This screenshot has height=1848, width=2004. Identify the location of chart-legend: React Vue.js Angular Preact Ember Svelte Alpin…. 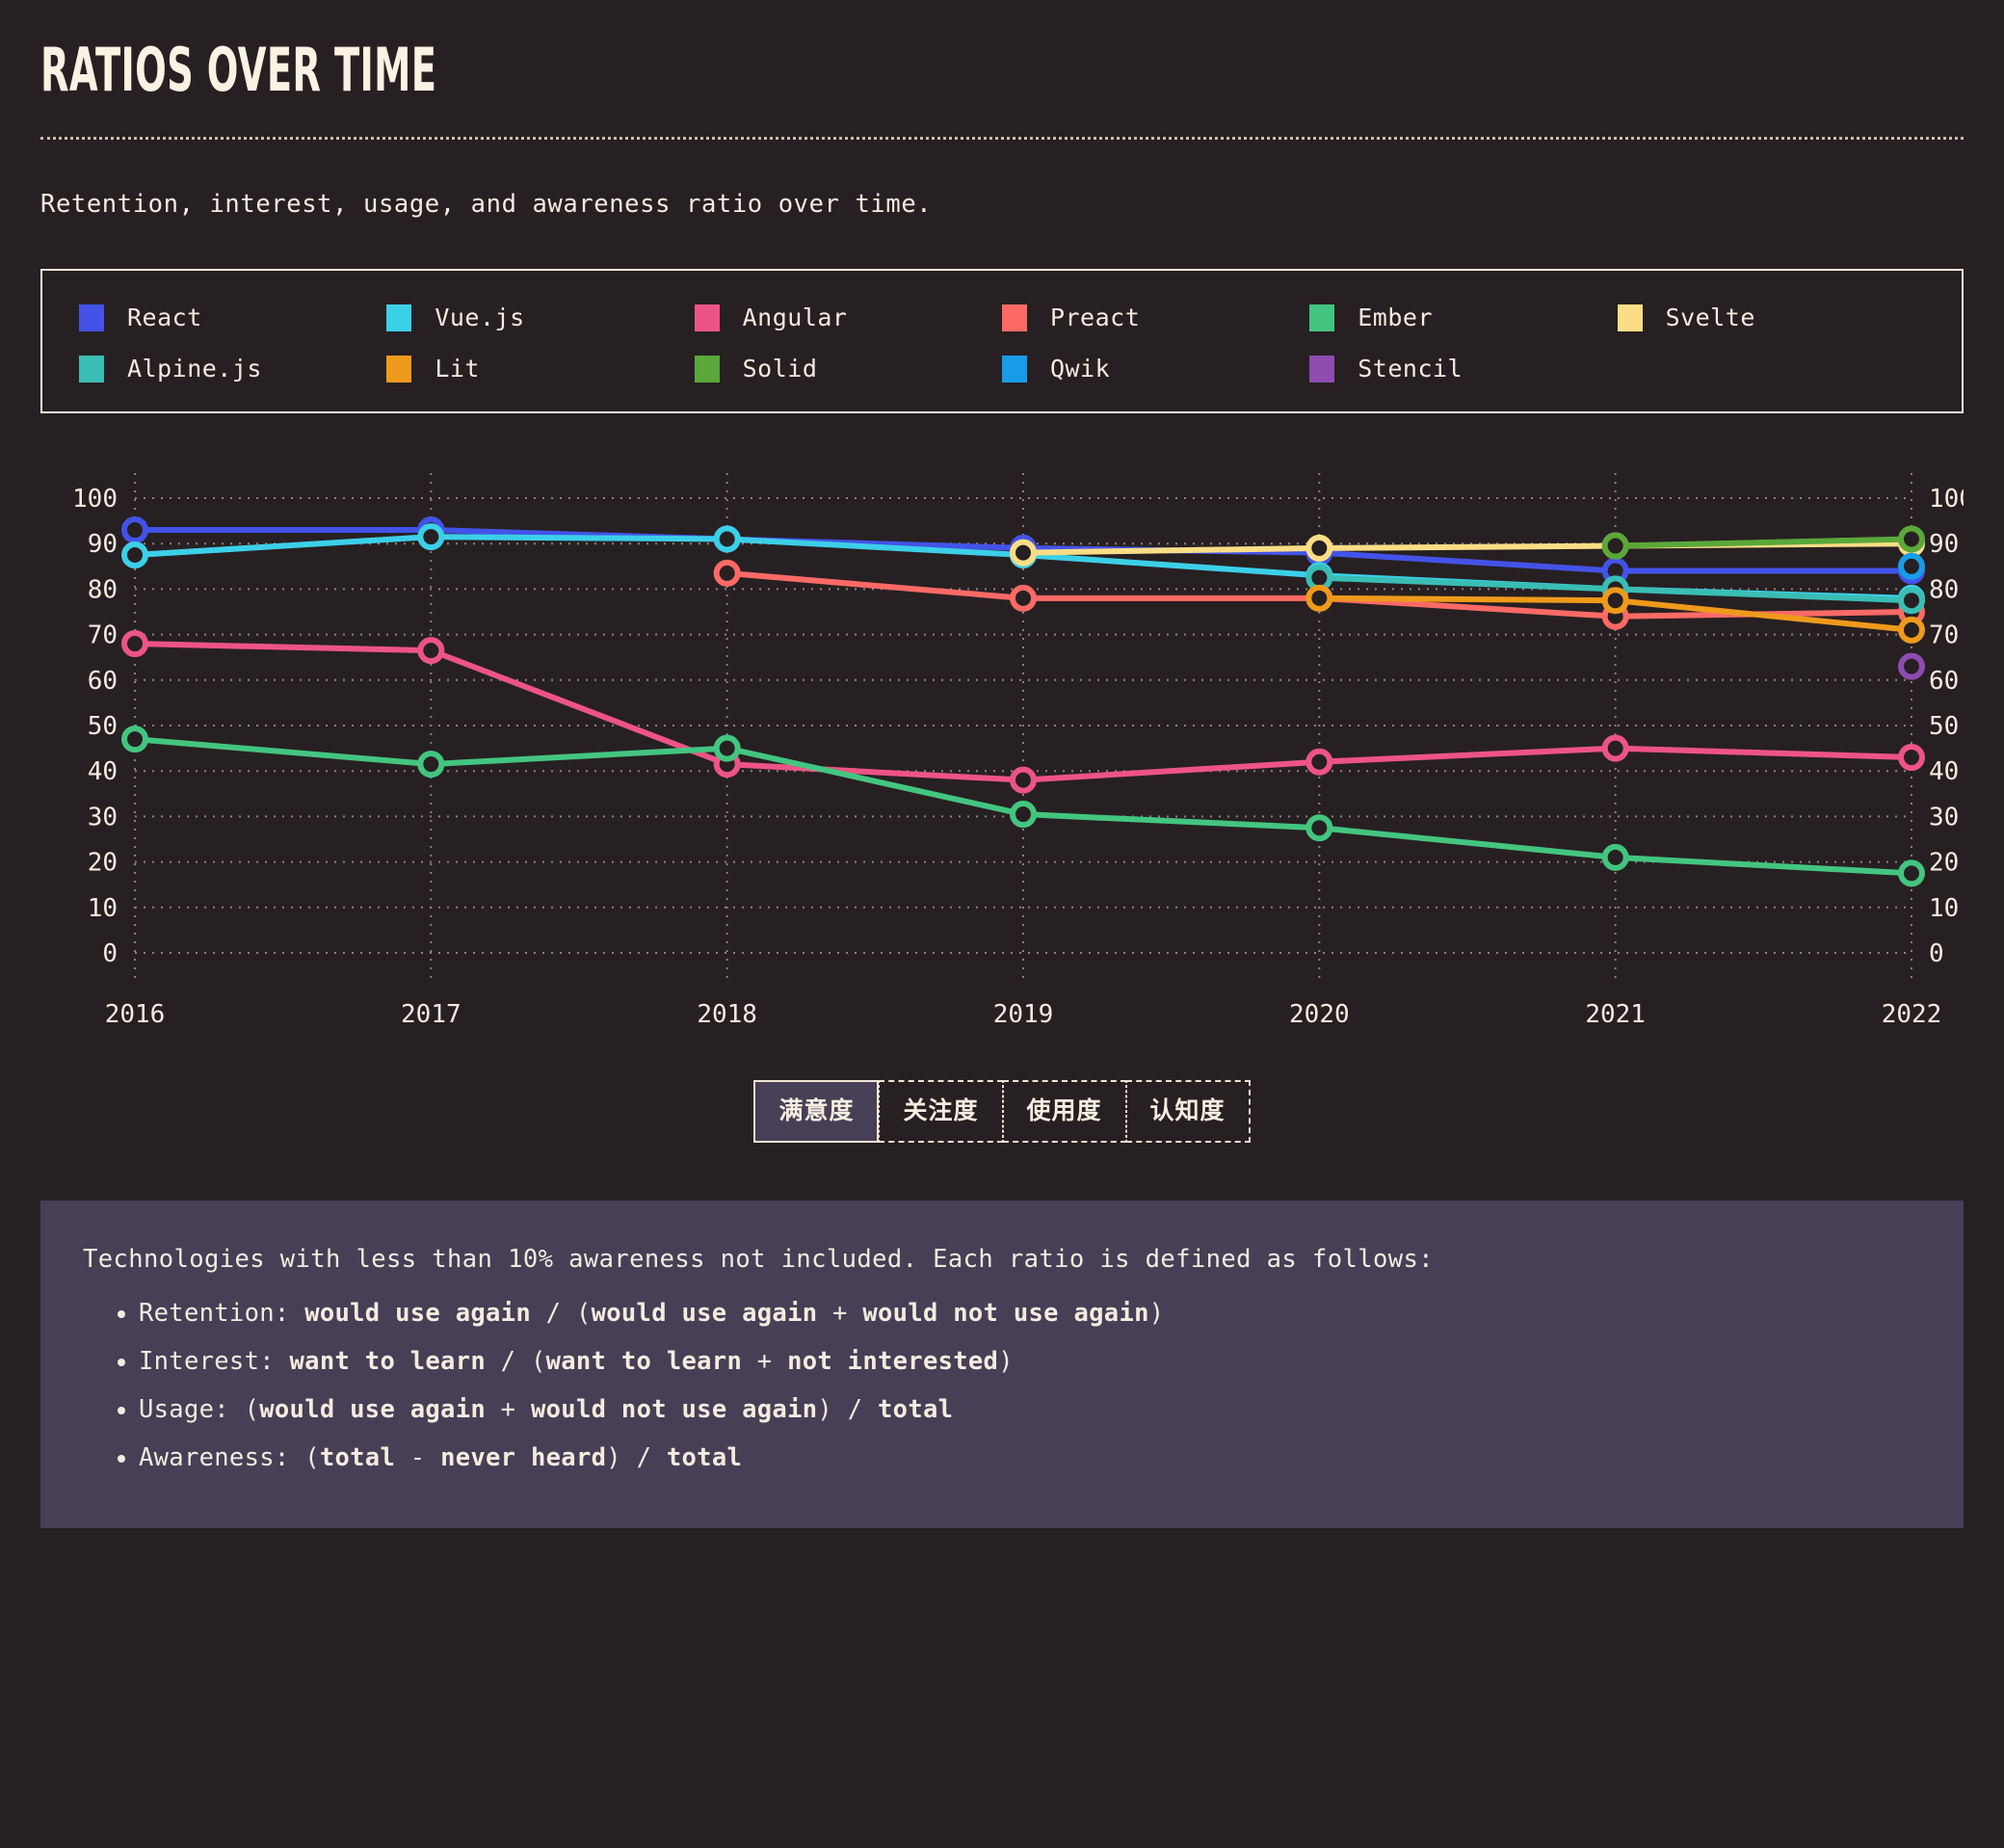
(1002, 341).